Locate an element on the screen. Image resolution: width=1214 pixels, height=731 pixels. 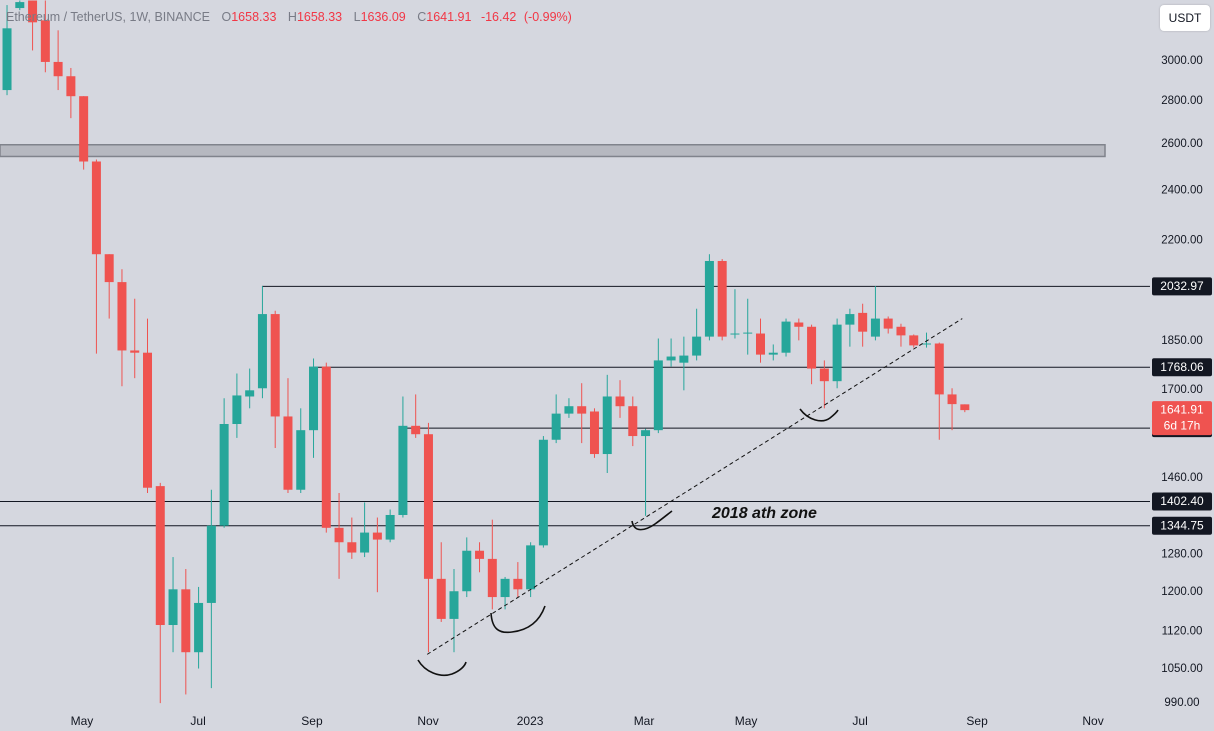
last-price-label: 1641.91 is located at coordinates (1182, 409).